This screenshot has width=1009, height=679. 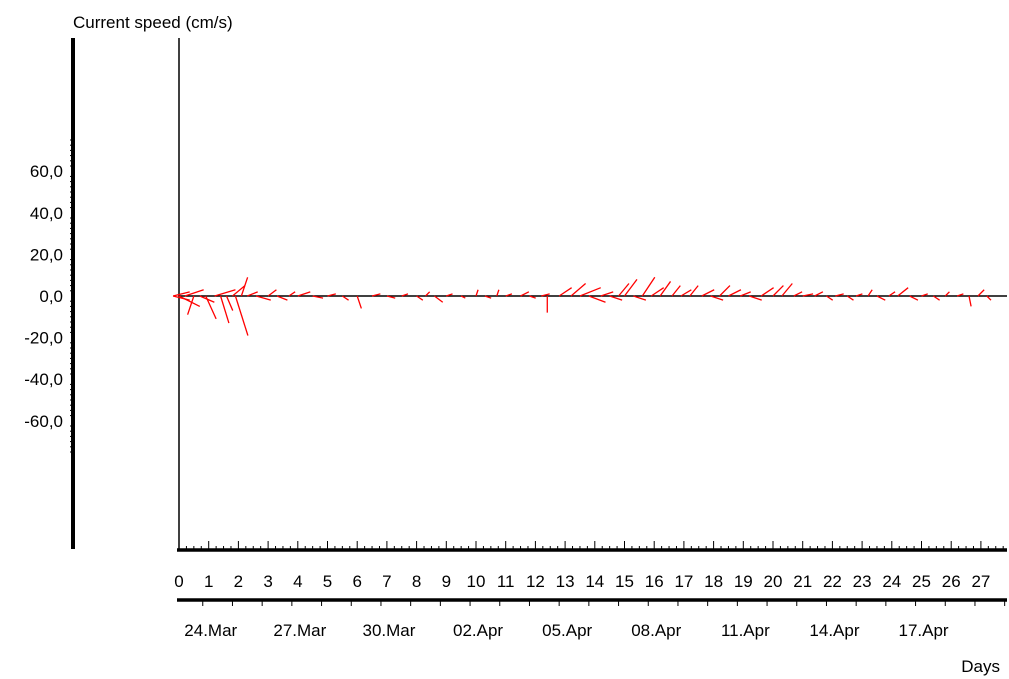 What do you see at coordinates (51, 296) in the screenshot?
I see `y-tick-label: 0,0` at bounding box center [51, 296].